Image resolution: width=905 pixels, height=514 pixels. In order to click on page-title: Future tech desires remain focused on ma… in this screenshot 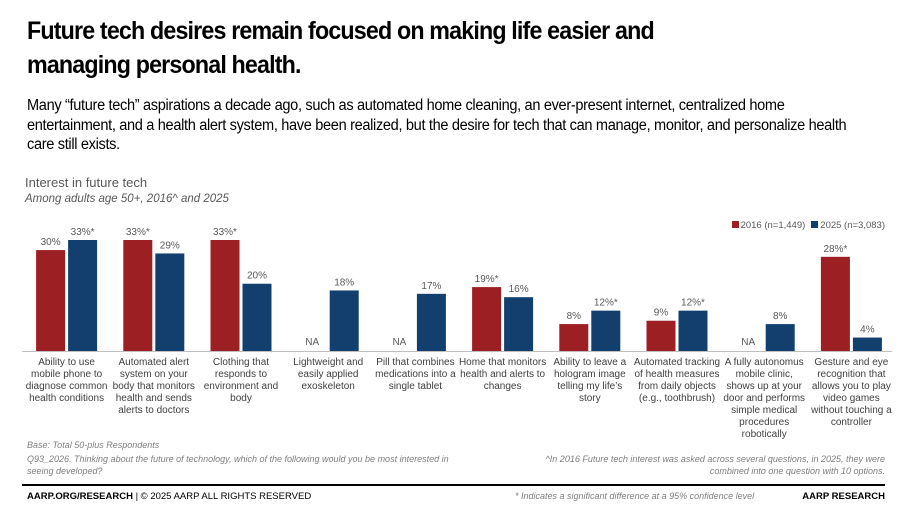, I will do `click(341, 48)`.